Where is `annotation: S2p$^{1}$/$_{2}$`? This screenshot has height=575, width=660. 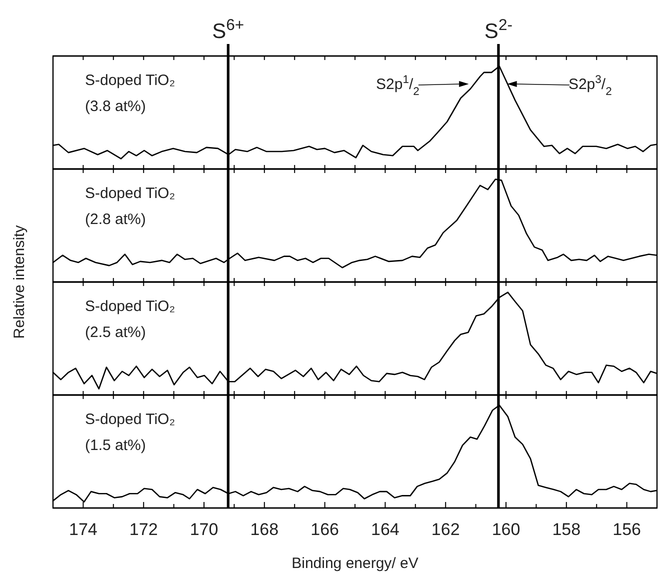
annotation: S2p$^{1}$/$_{2}$ is located at coordinates (398, 86).